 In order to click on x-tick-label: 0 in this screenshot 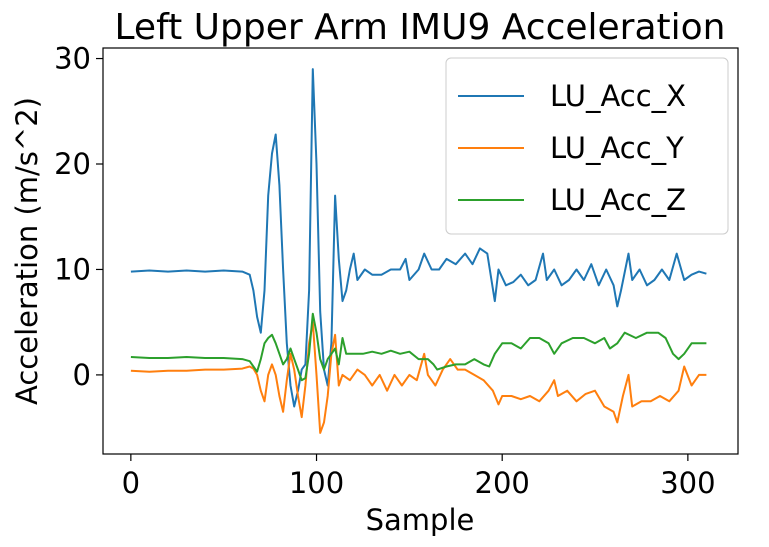, I will do `click(131, 483)`.